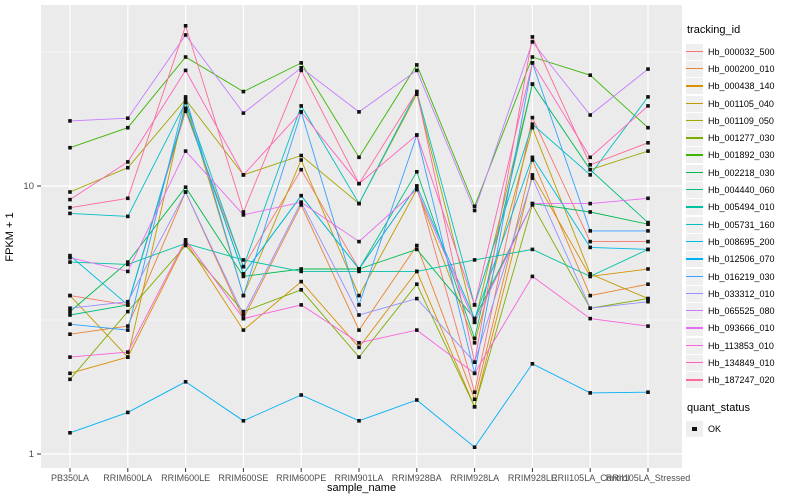  I want to click on legend-item-Hb_000200_010: Hb_000200_010, so click(743, 68).